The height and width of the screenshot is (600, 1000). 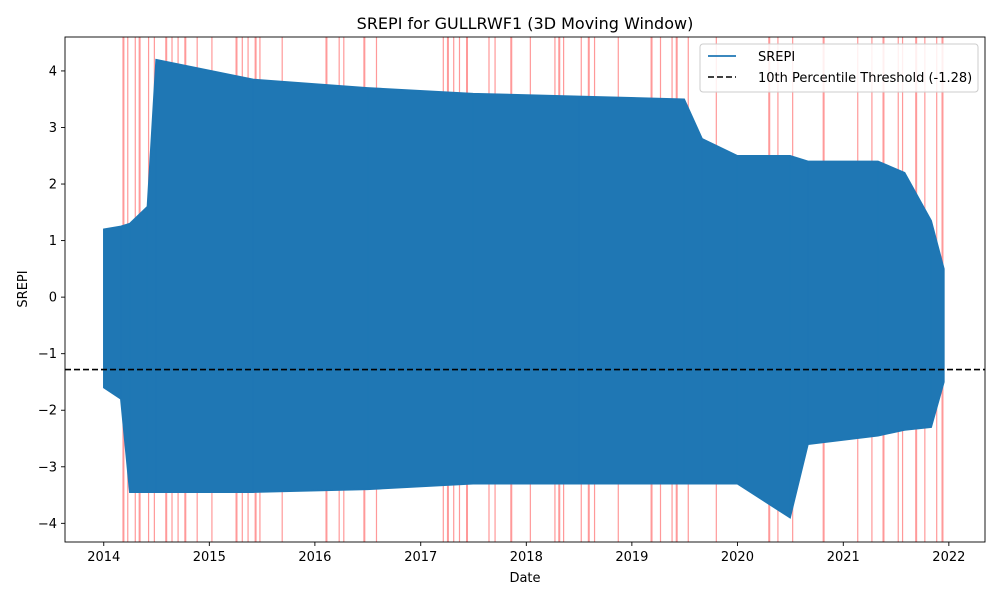 What do you see at coordinates (314, 557) in the screenshot?
I see `x-tick-label: 2016` at bounding box center [314, 557].